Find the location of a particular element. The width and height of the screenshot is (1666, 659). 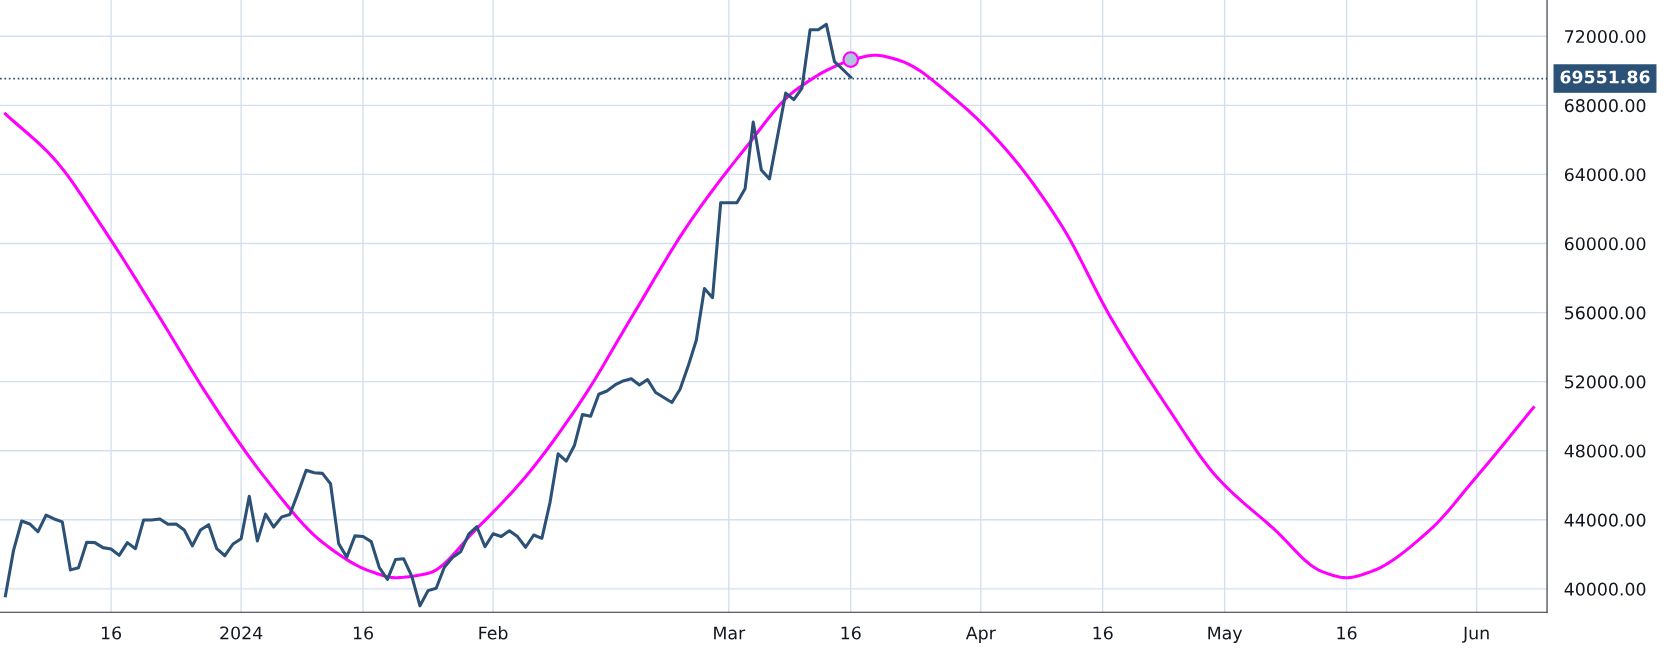

x-tick-label: Feb is located at coordinates (493, 633).